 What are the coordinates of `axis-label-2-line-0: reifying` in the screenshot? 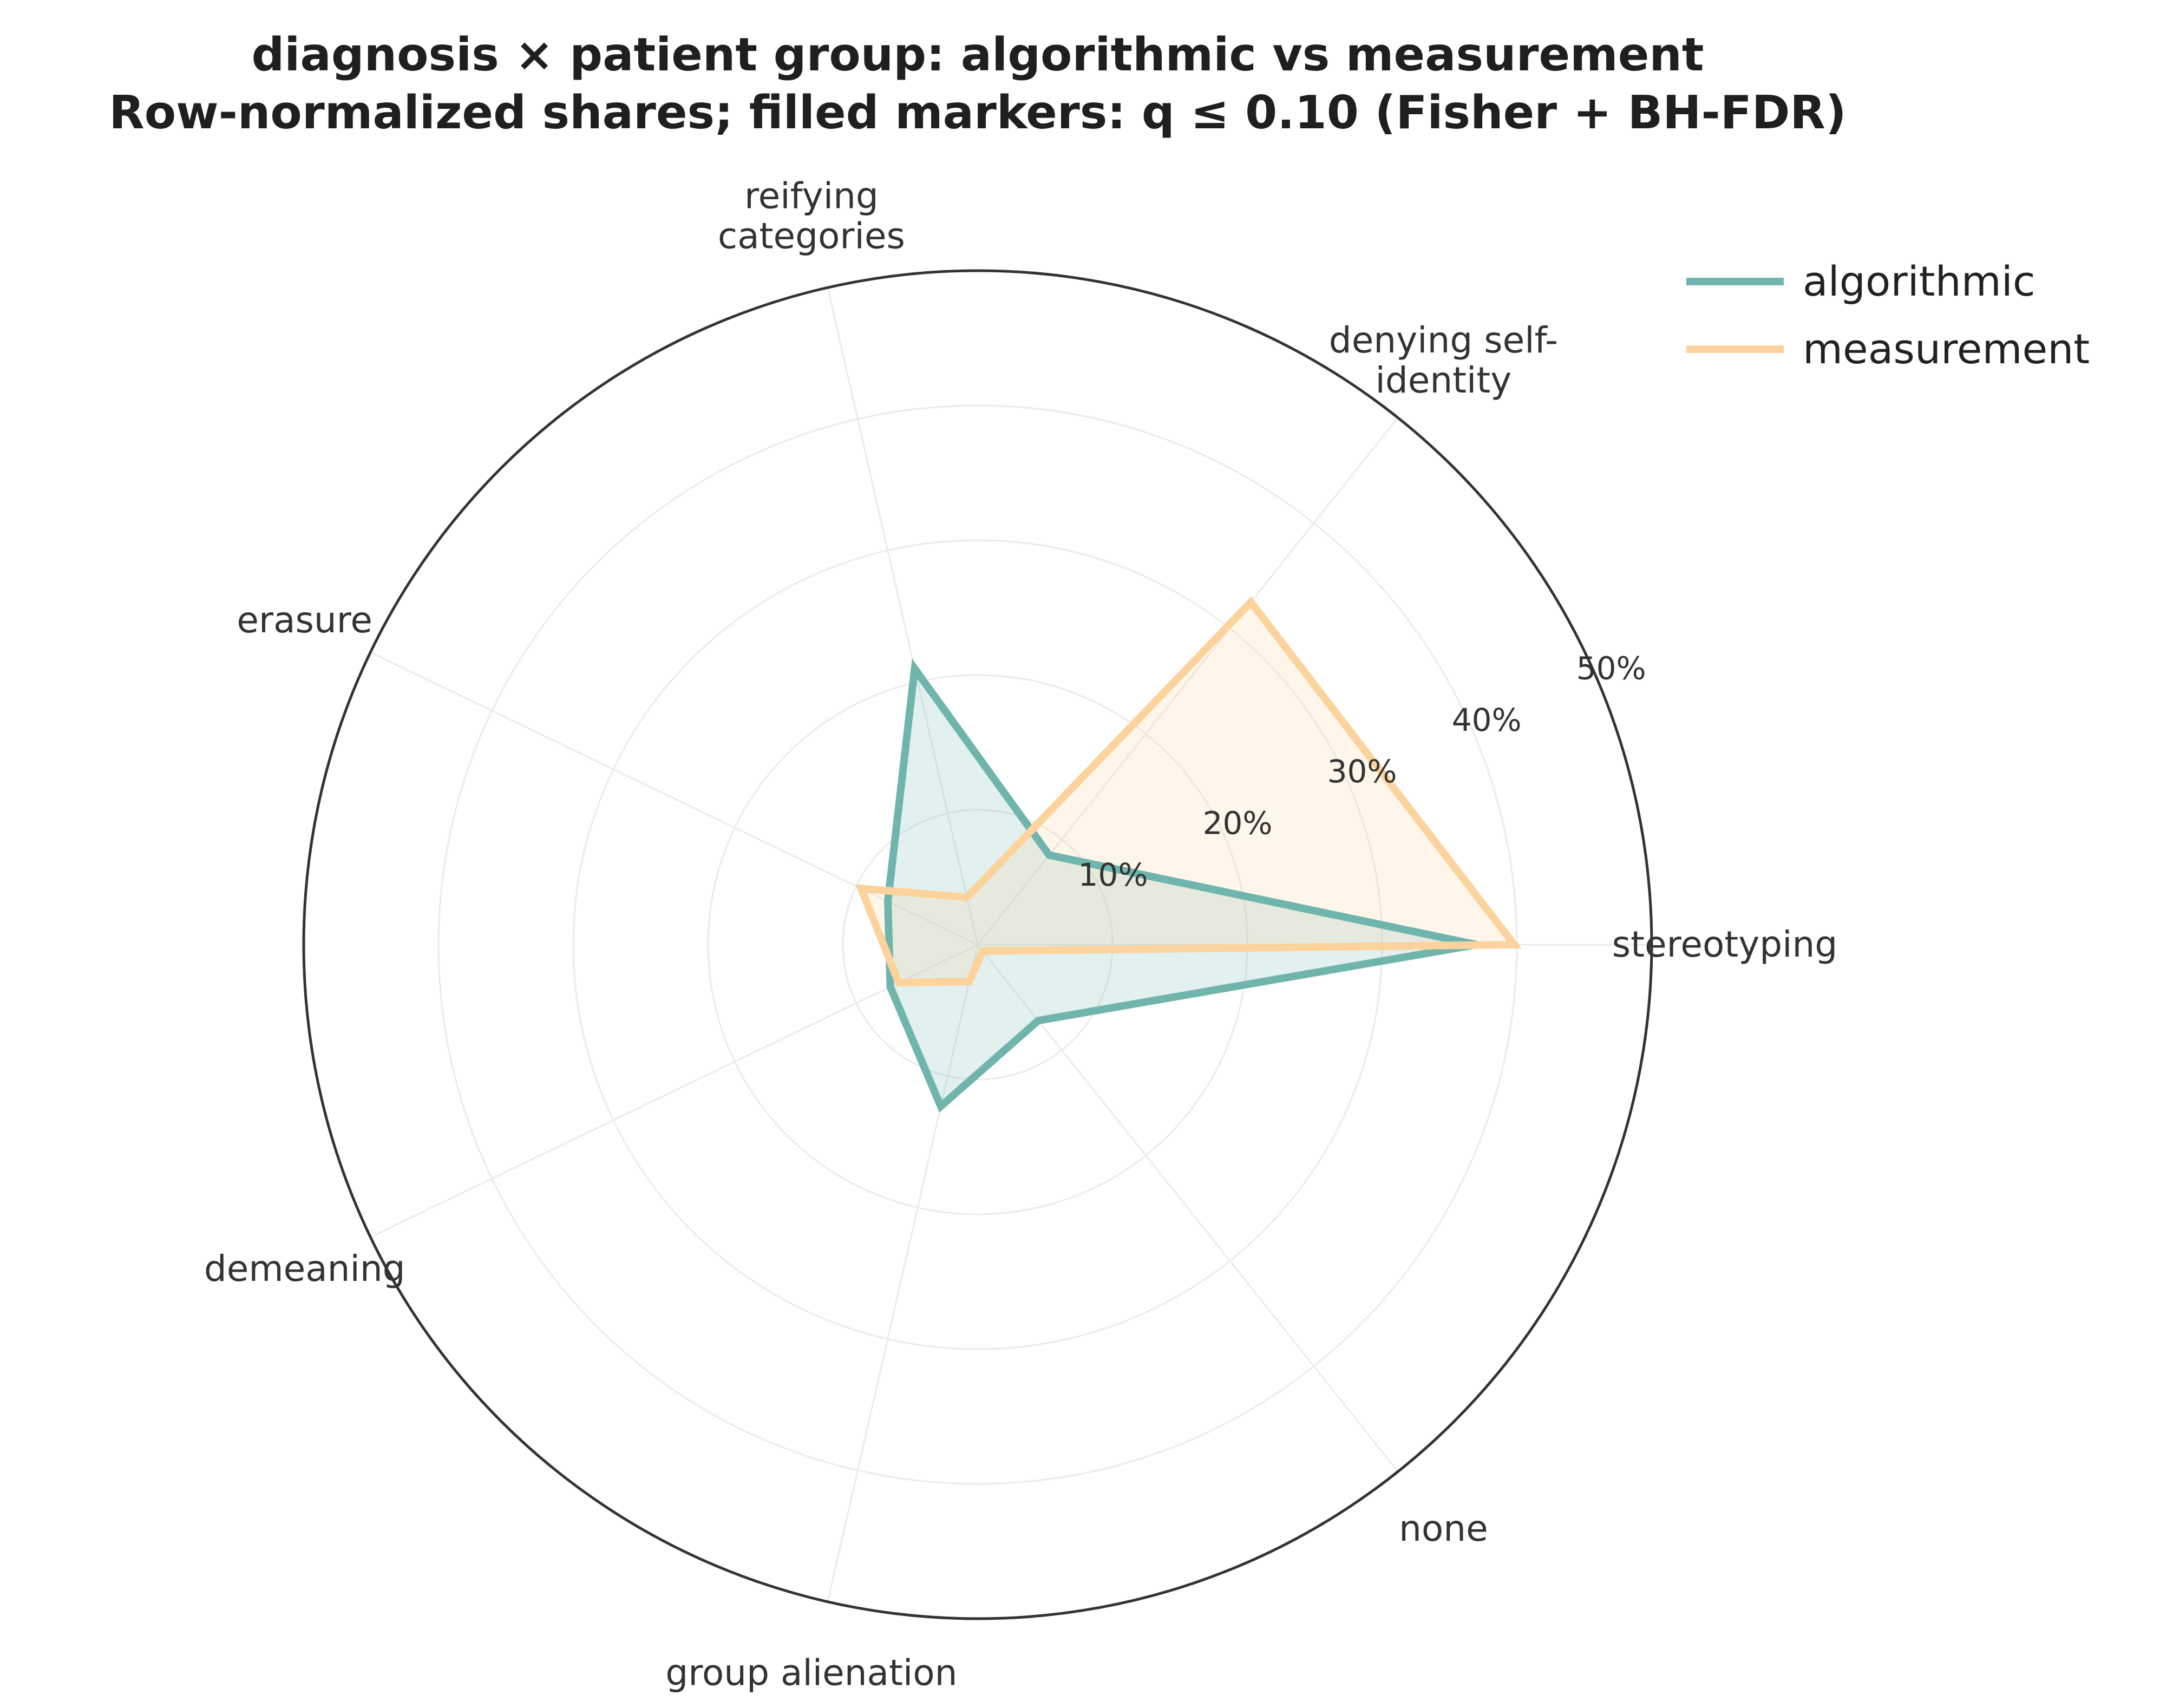 It's located at (811, 196).